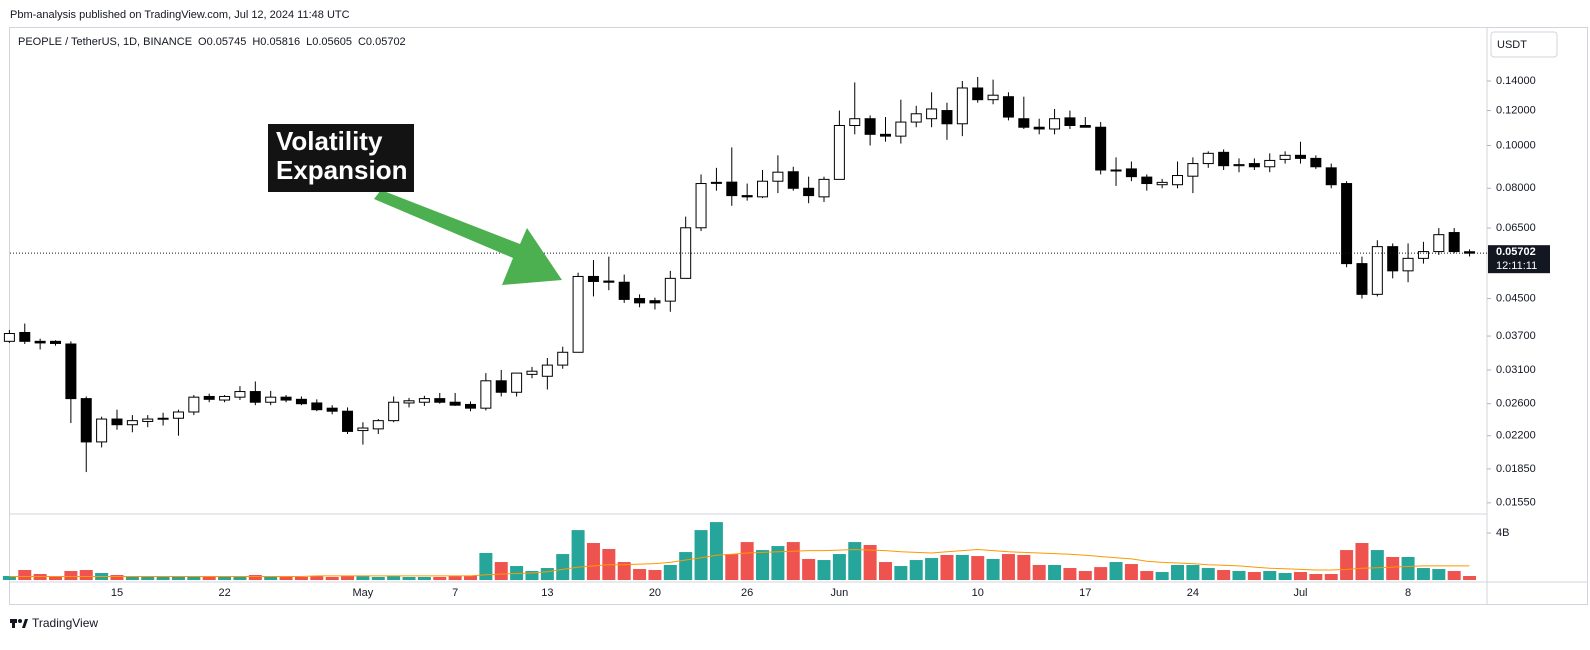 This screenshot has width=1590, height=650. What do you see at coordinates (1300, 593) in the screenshot?
I see `x-tick-label: Jul` at bounding box center [1300, 593].